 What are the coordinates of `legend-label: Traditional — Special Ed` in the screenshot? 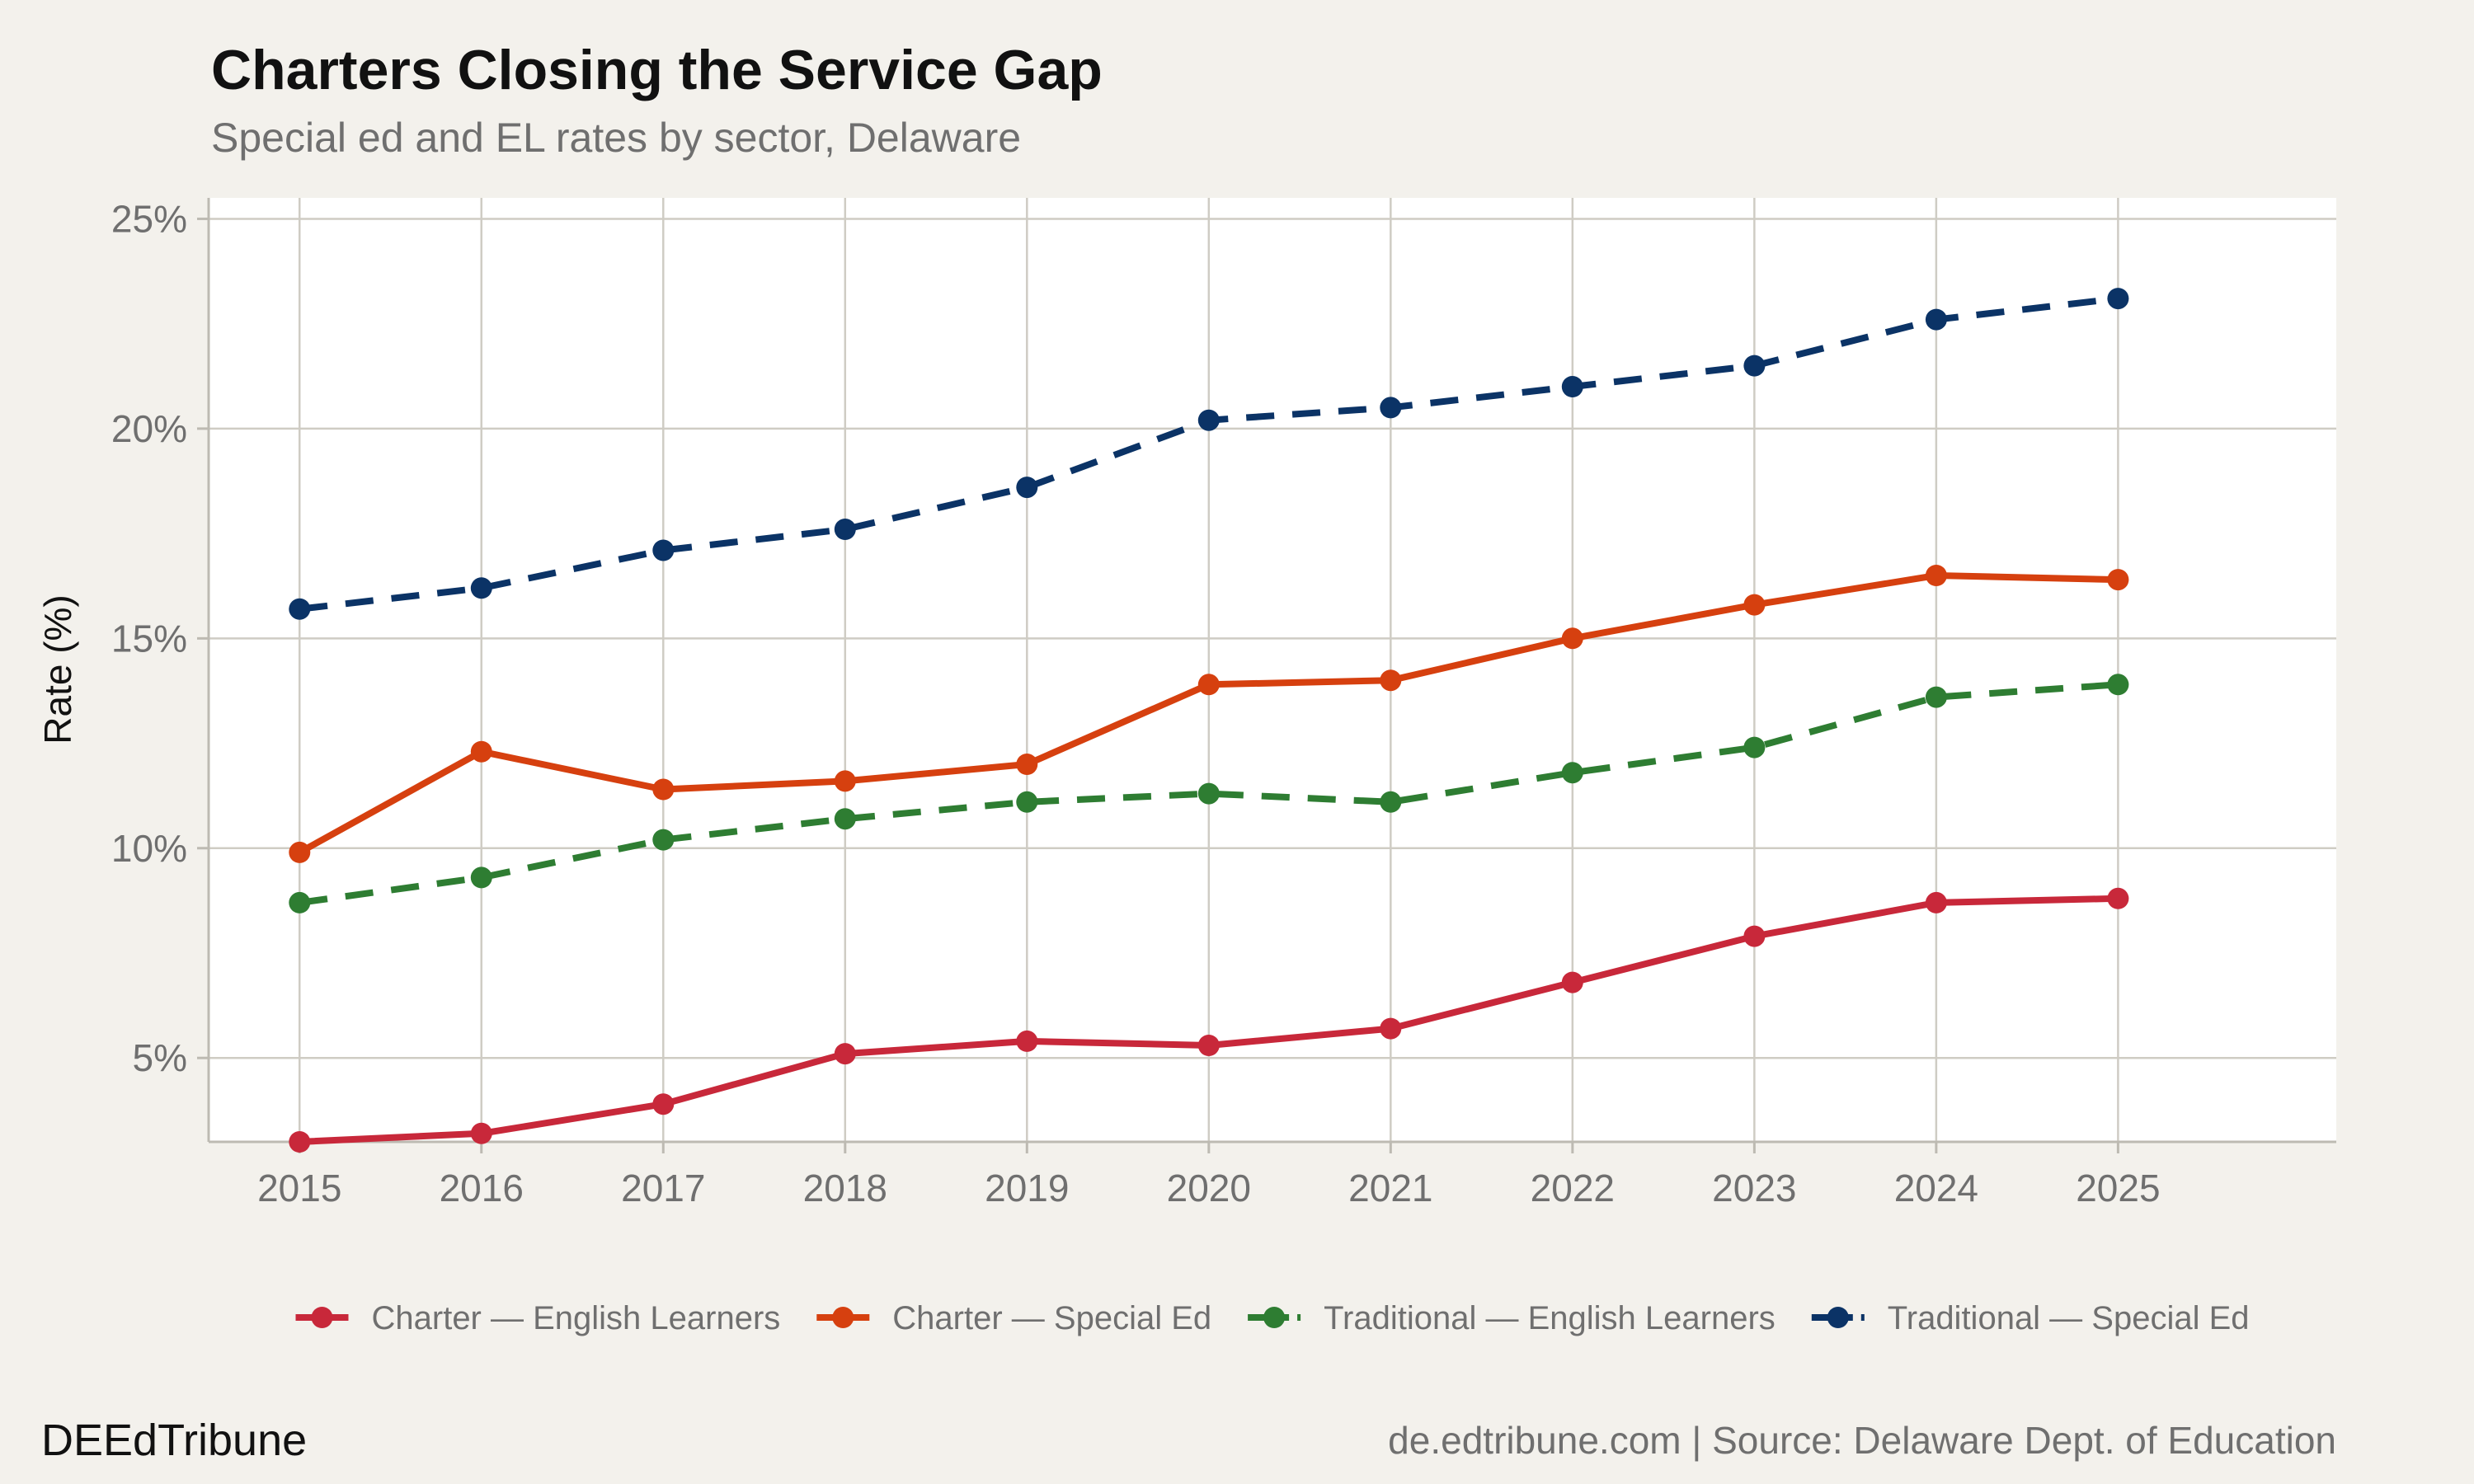 It's located at (2069, 1318).